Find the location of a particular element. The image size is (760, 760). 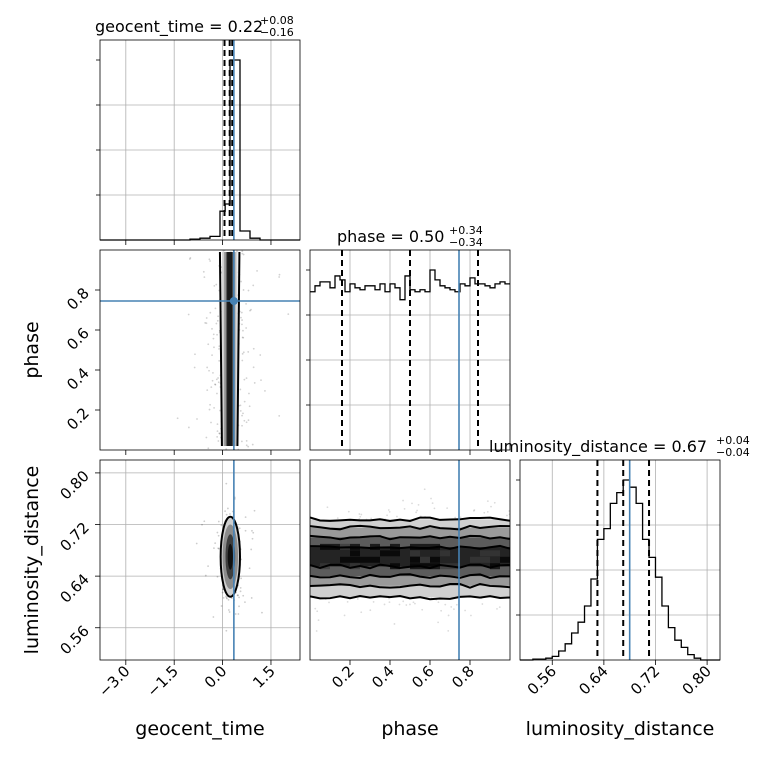

x-tick-label: 0.80 is located at coordinates (697, 680).